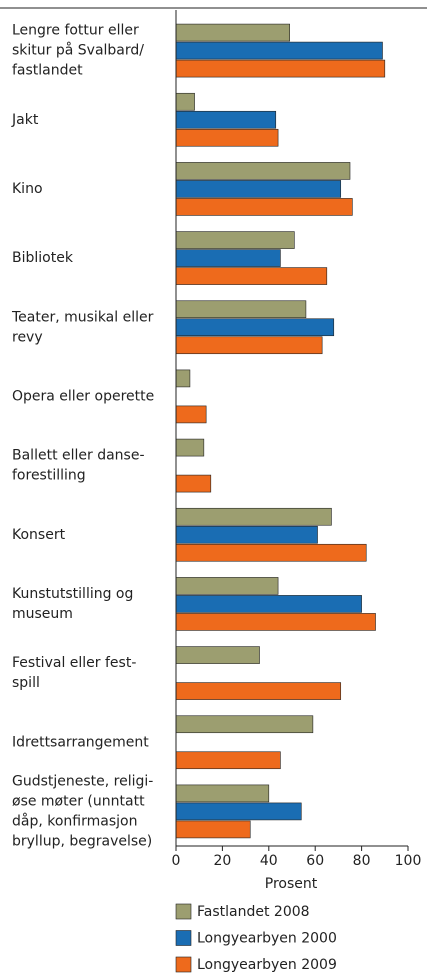  Describe the element at coordinates (72, 604) in the screenshot. I see `y-tick-label: Kunstutstilling og museum` at that location.